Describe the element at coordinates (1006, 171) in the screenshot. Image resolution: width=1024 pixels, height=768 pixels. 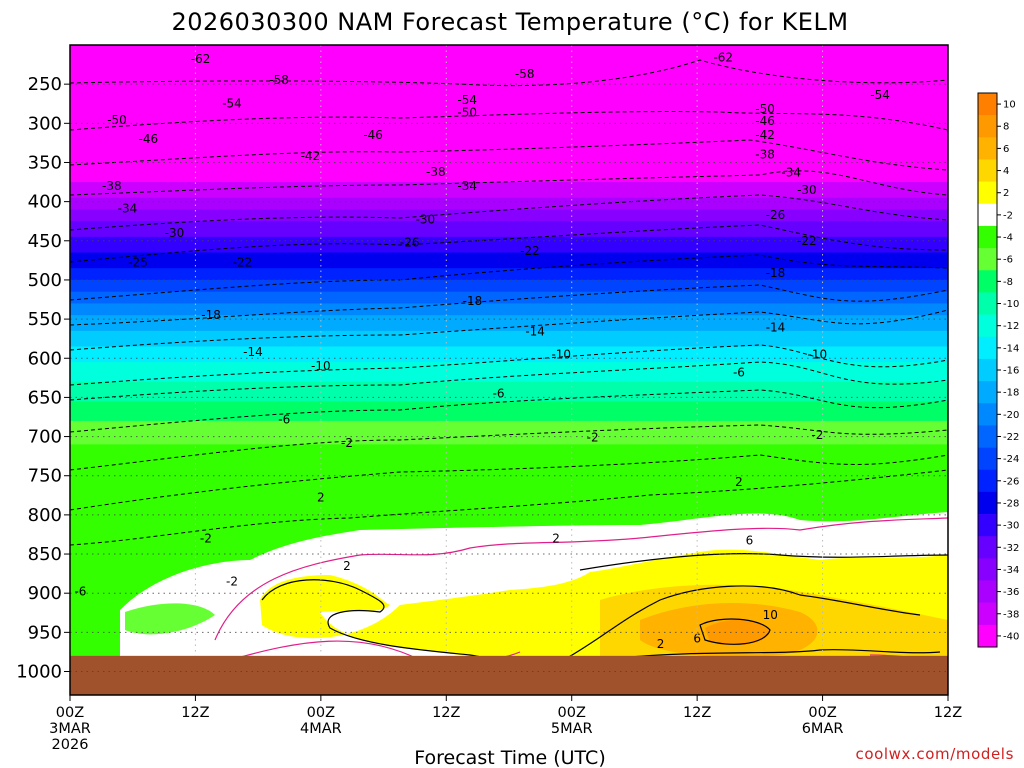
I see `colorbar-label: 4` at that location.